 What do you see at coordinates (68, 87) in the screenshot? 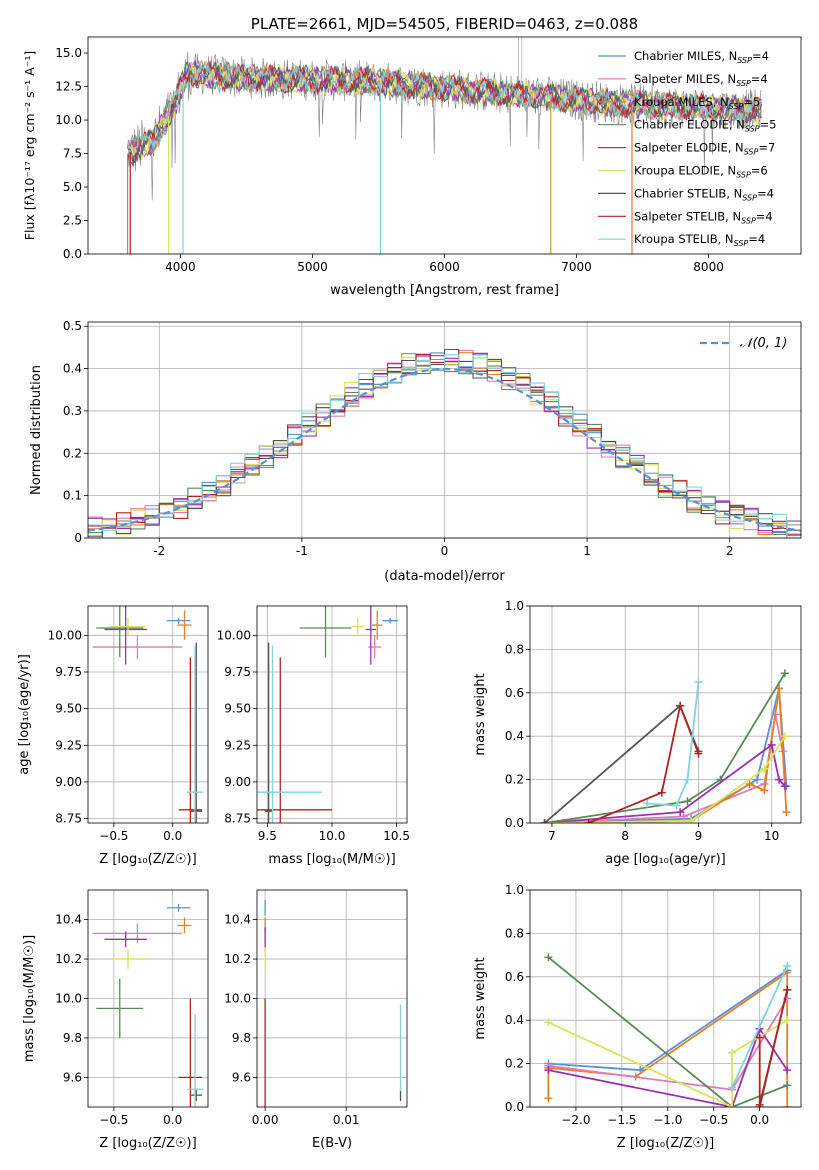
I see `y-tick-label: 12.5` at bounding box center [68, 87].